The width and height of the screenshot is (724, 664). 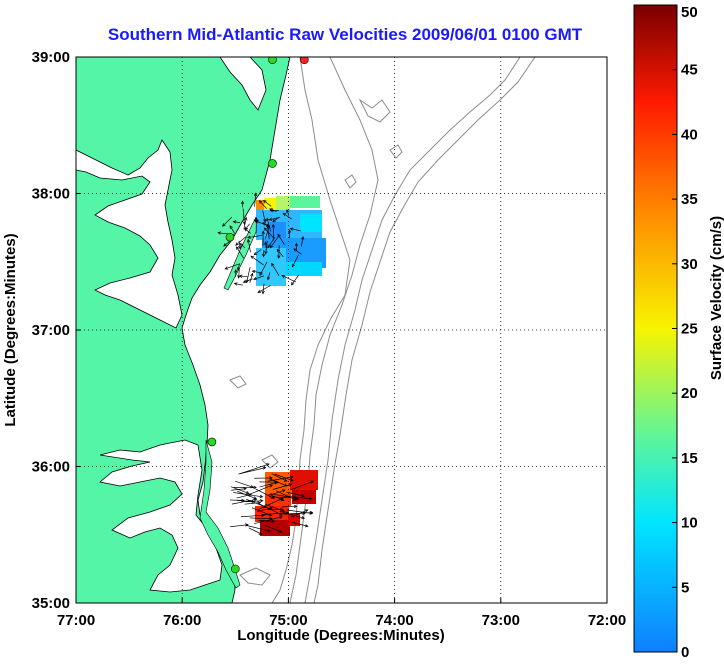 I want to click on x-axis-label: Longitude (Degrees:Minutes), so click(x=341, y=635).